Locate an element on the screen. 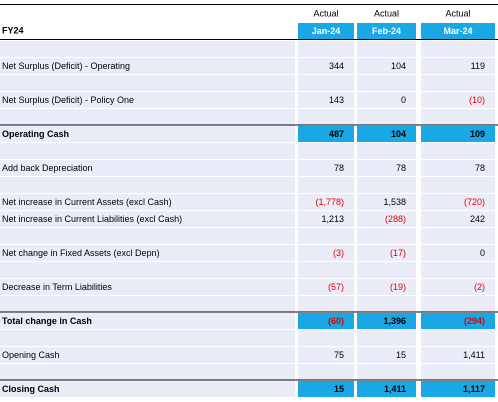 The image size is (498, 402). month-label: Jan-24 is located at coordinates (326, 31).